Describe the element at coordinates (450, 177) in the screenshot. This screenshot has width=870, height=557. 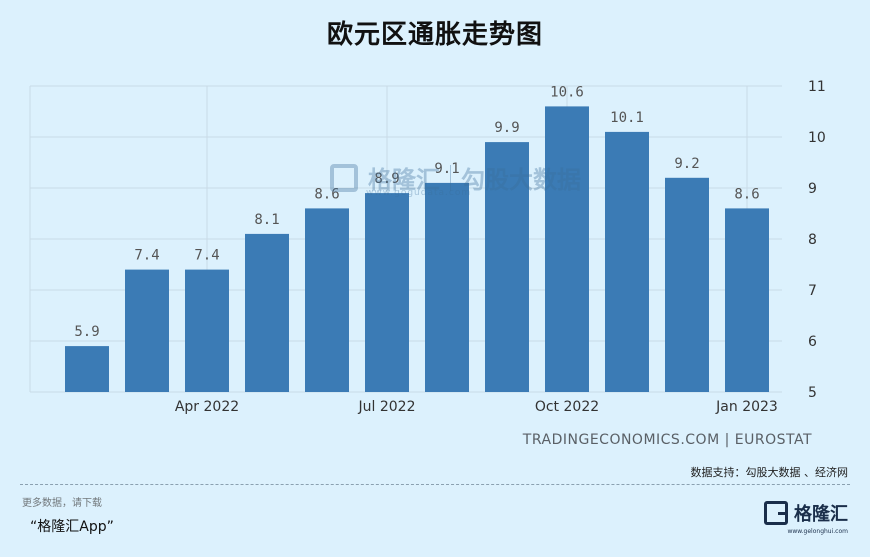
I see `watermark-separator` at that location.